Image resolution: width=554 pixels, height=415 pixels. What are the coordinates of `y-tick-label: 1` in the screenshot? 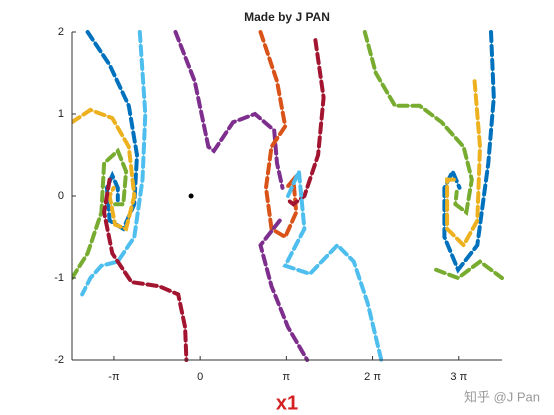 It's located at (61, 114).